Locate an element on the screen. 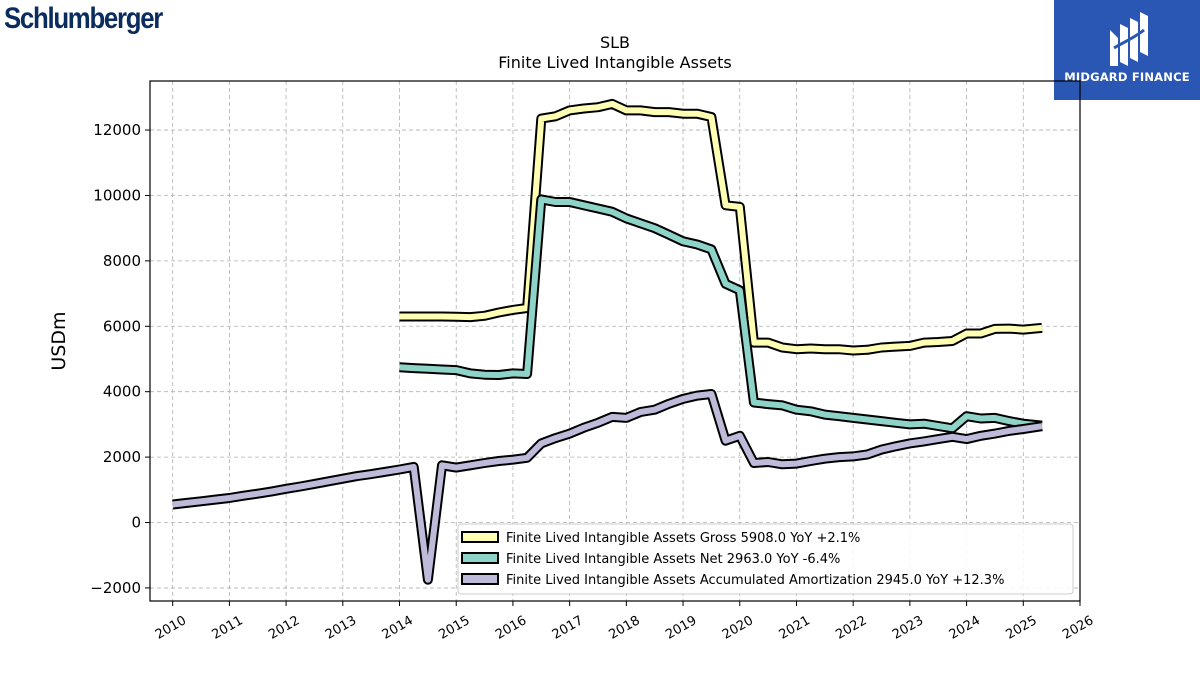  y-axis-label: USDm is located at coordinates (59, 340).